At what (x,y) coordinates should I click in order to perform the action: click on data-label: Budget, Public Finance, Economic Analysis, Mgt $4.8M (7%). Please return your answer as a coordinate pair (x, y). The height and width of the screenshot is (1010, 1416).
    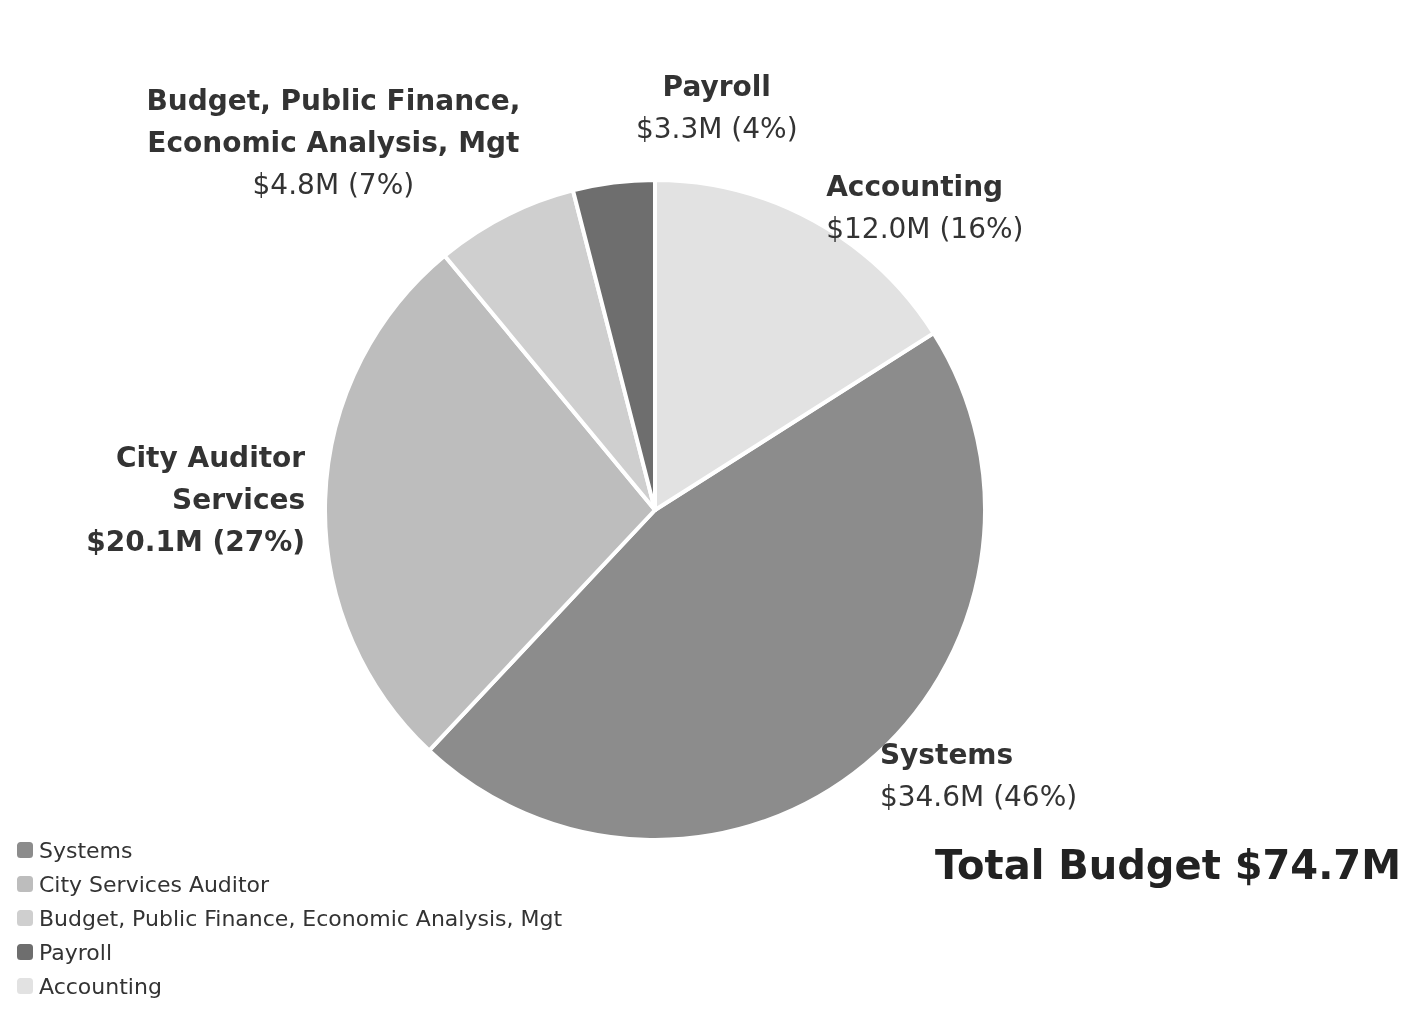
    Looking at the image, I should click on (333, 143).